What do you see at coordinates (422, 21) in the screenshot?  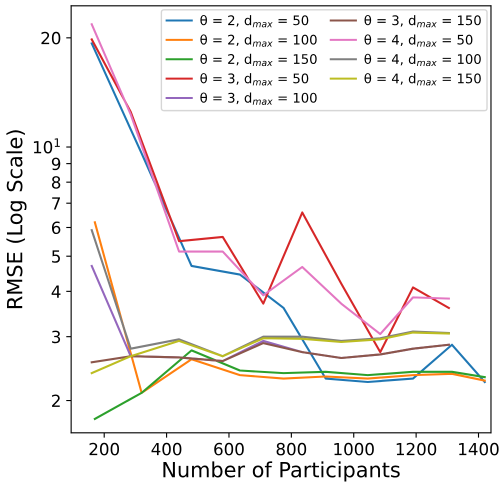 I see `legend-label: θ = 3, d$_{max}$ = 150` at bounding box center [422, 21].